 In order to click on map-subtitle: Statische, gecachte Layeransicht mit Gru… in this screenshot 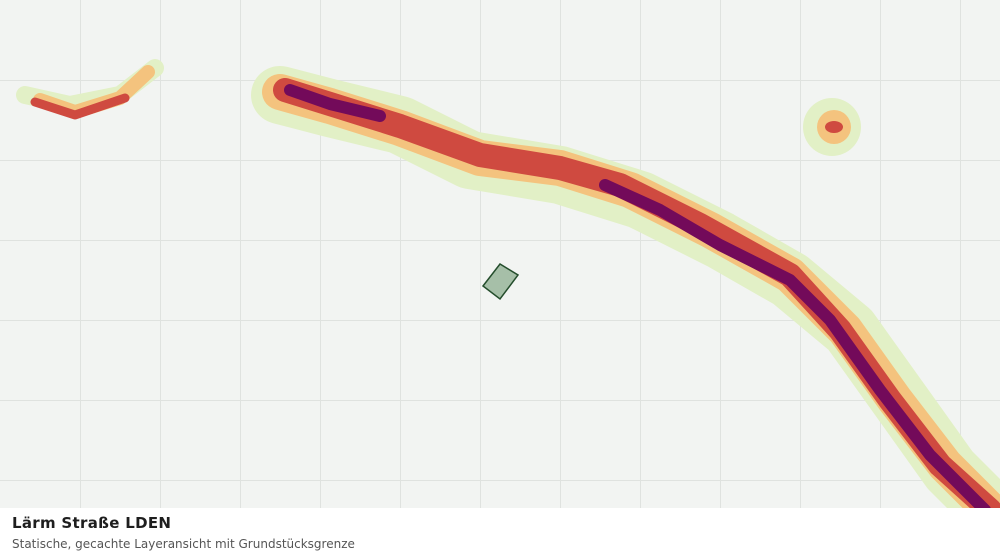, I will do `click(183, 544)`.